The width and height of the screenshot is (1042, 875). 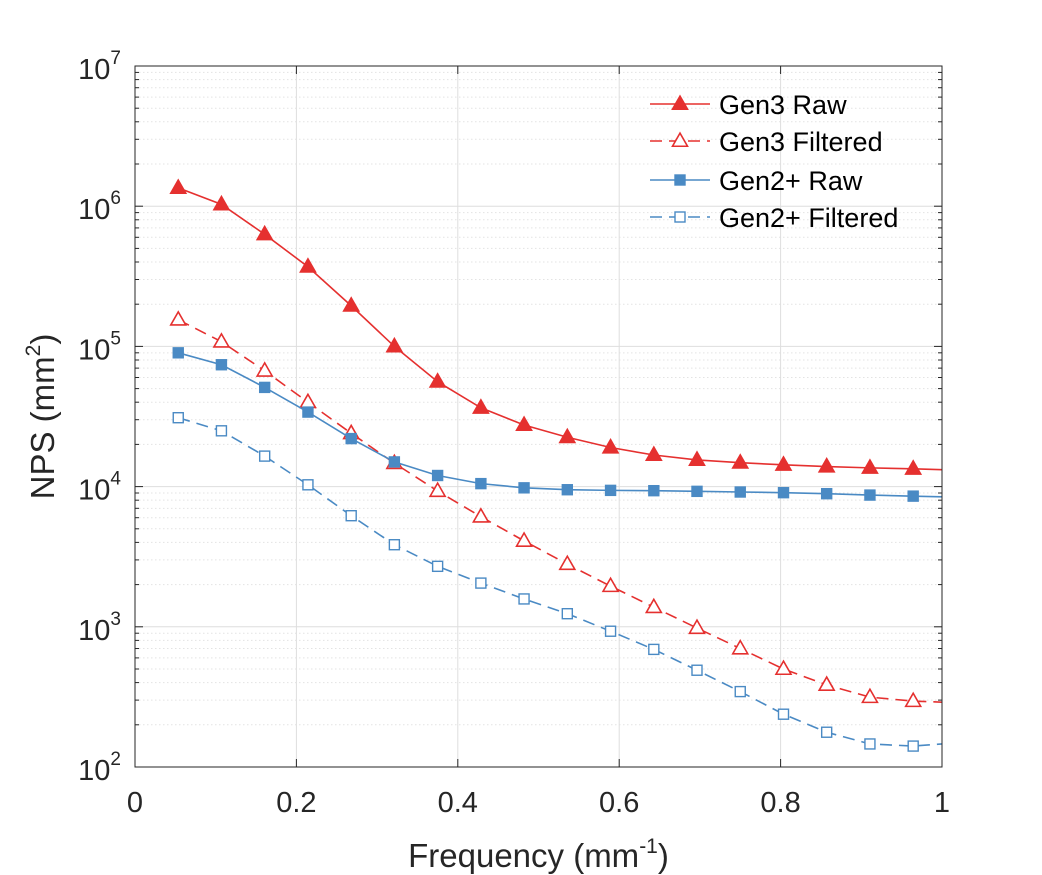 I want to click on legend-label: Gen2+ Raw, so click(x=791, y=181).